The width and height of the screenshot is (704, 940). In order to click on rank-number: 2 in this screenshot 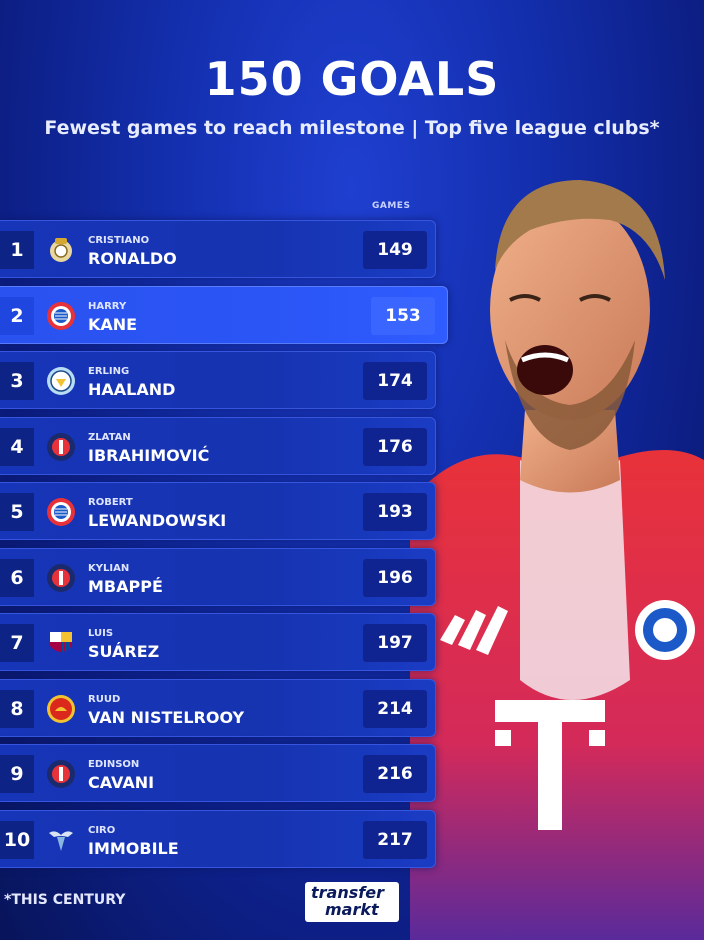, I will do `click(17, 315)`.